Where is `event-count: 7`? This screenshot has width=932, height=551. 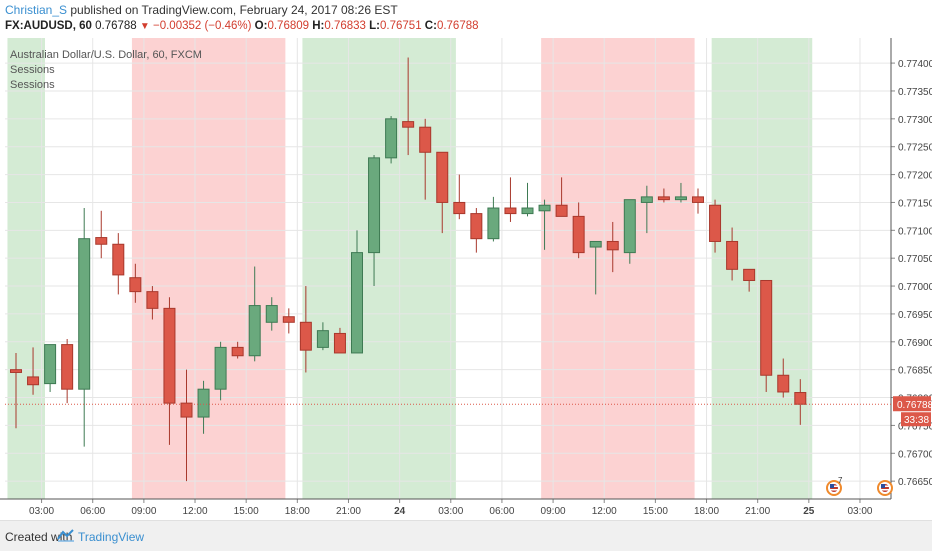 event-count: 7 is located at coordinates (840, 480).